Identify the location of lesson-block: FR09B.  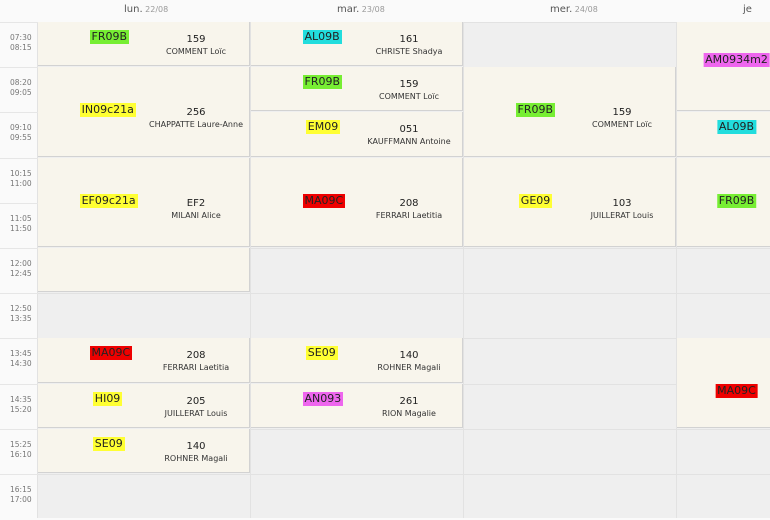
(723, 202).